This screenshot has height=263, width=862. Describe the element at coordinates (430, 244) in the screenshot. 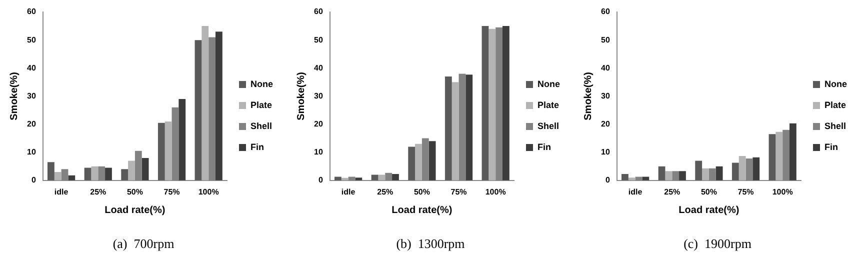

I see `text: (b) 1300rpm` at that location.